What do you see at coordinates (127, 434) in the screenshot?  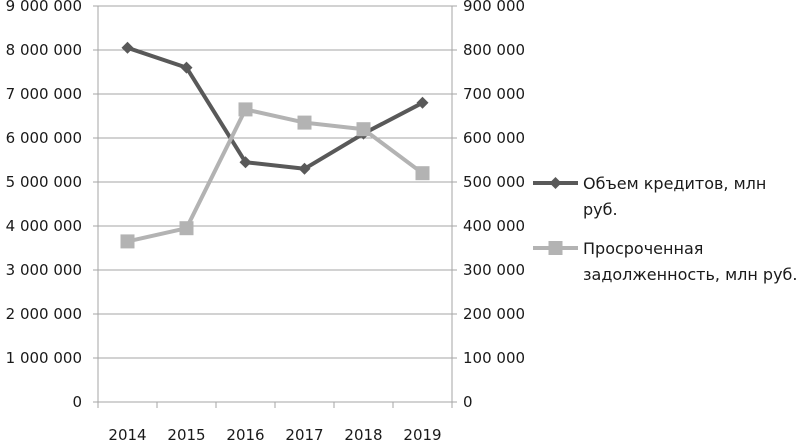 I see `x-tick-label: 2014` at bounding box center [127, 434].